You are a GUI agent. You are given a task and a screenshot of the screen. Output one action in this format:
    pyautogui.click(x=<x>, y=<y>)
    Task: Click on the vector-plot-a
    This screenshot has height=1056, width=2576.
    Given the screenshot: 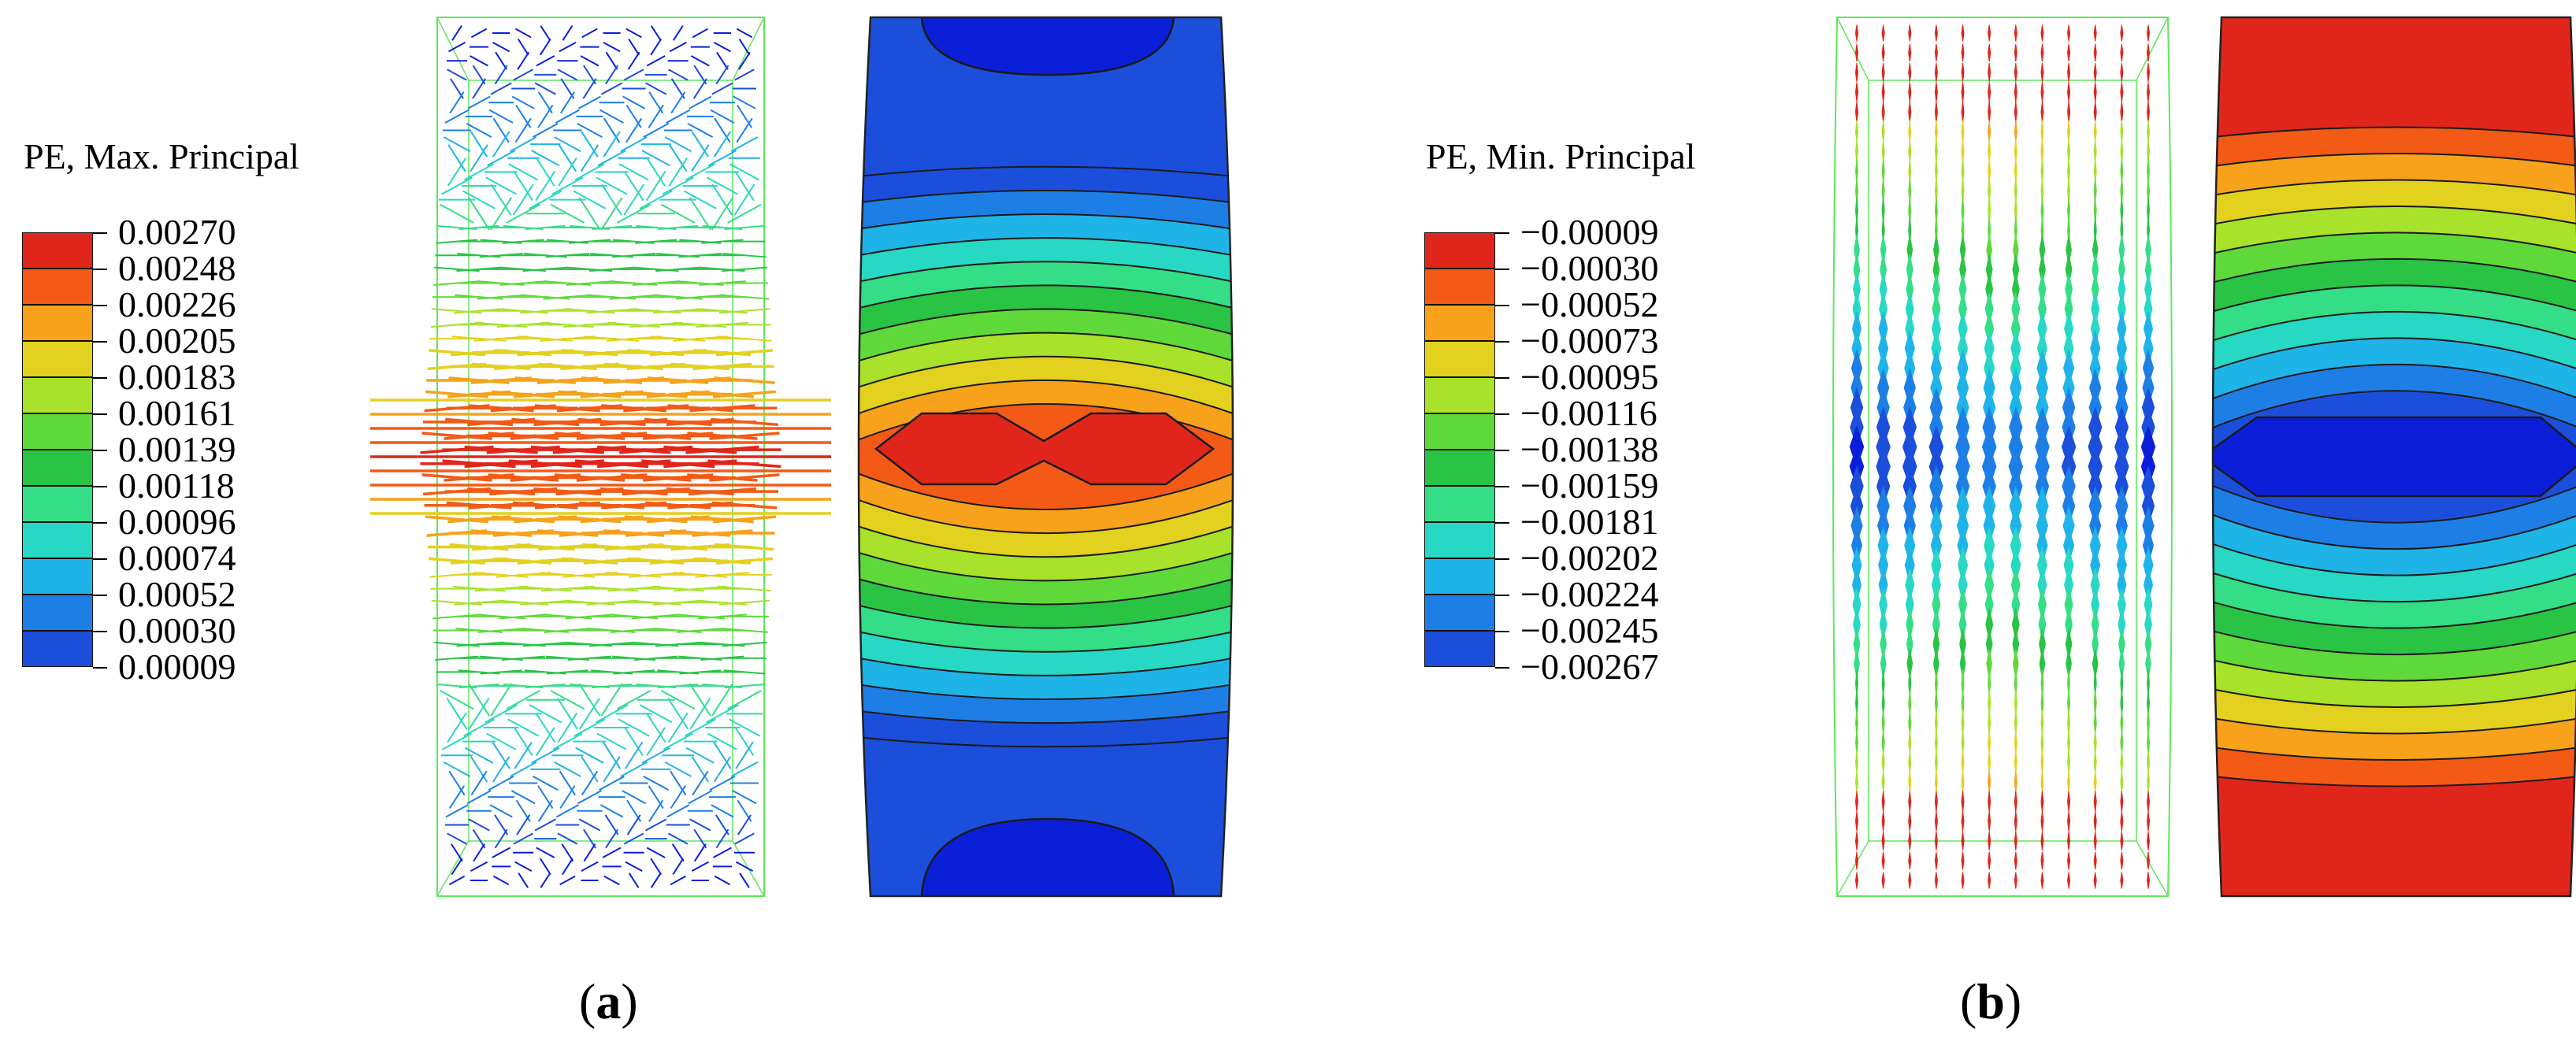 What is the action you would take?
    pyautogui.click(x=600, y=457)
    